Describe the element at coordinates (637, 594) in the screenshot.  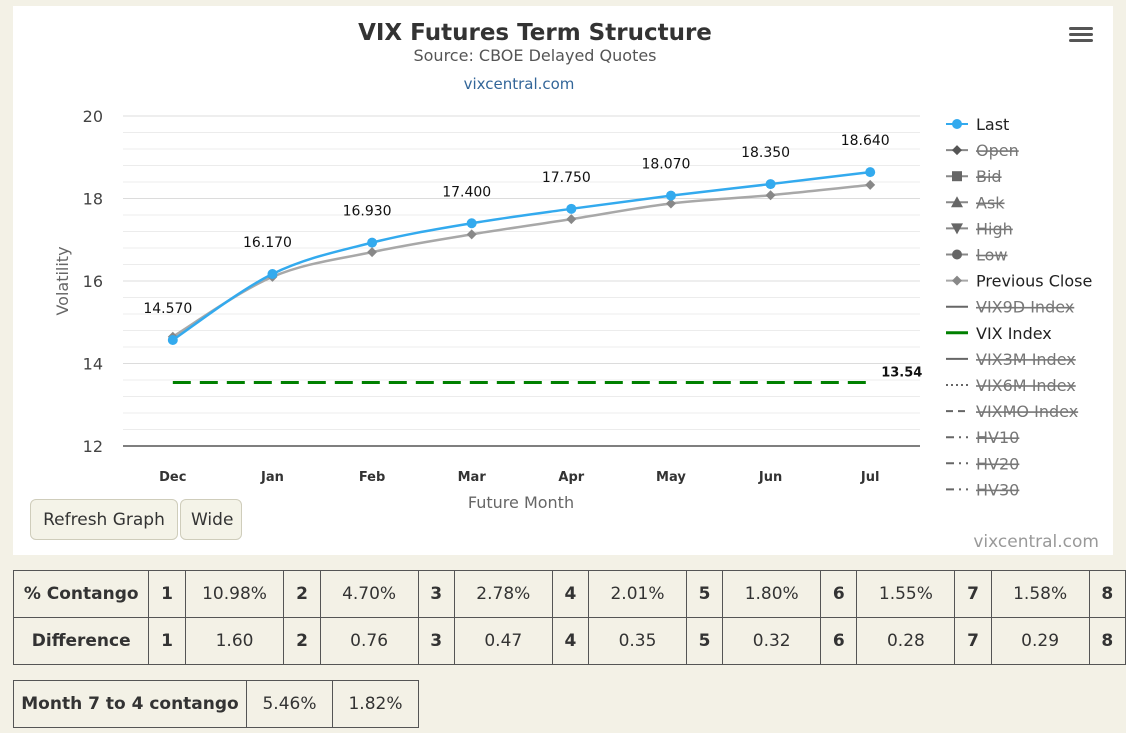
I see `value-cell: 2.01%` at that location.